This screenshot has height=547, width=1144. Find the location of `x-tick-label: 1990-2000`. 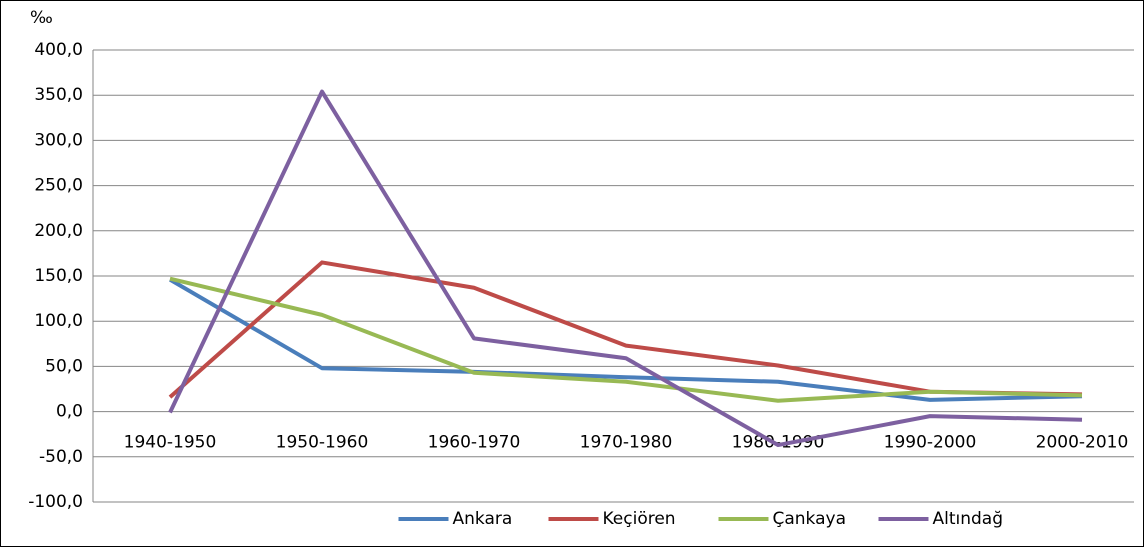

x-tick-label: 1990-2000 is located at coordinates (930, 443).